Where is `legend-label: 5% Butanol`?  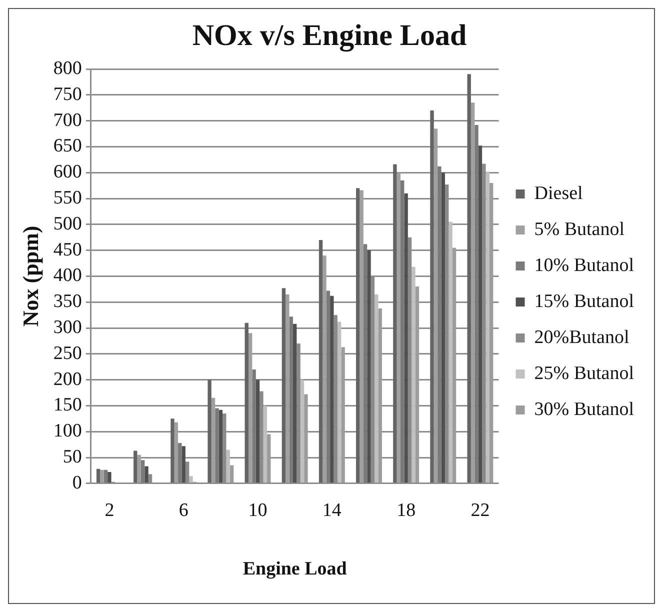 legend-label: 5% Butanol is located at coordinates (579, 229).